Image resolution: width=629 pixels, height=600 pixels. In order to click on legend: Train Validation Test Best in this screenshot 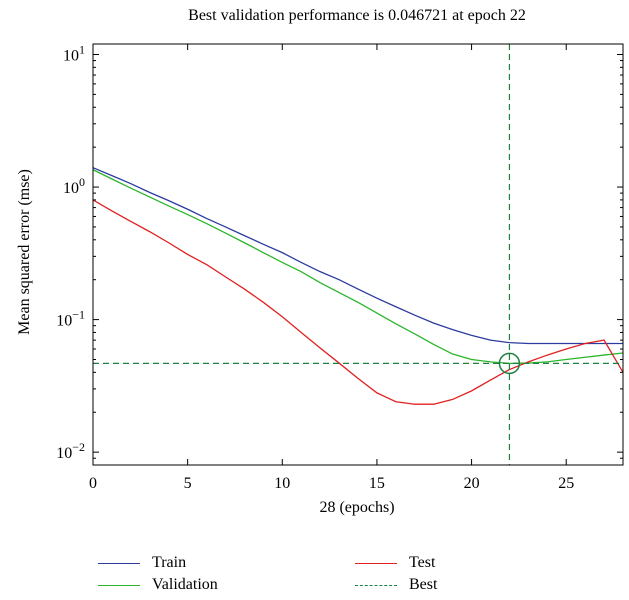, I will do `click(314, 576)`.